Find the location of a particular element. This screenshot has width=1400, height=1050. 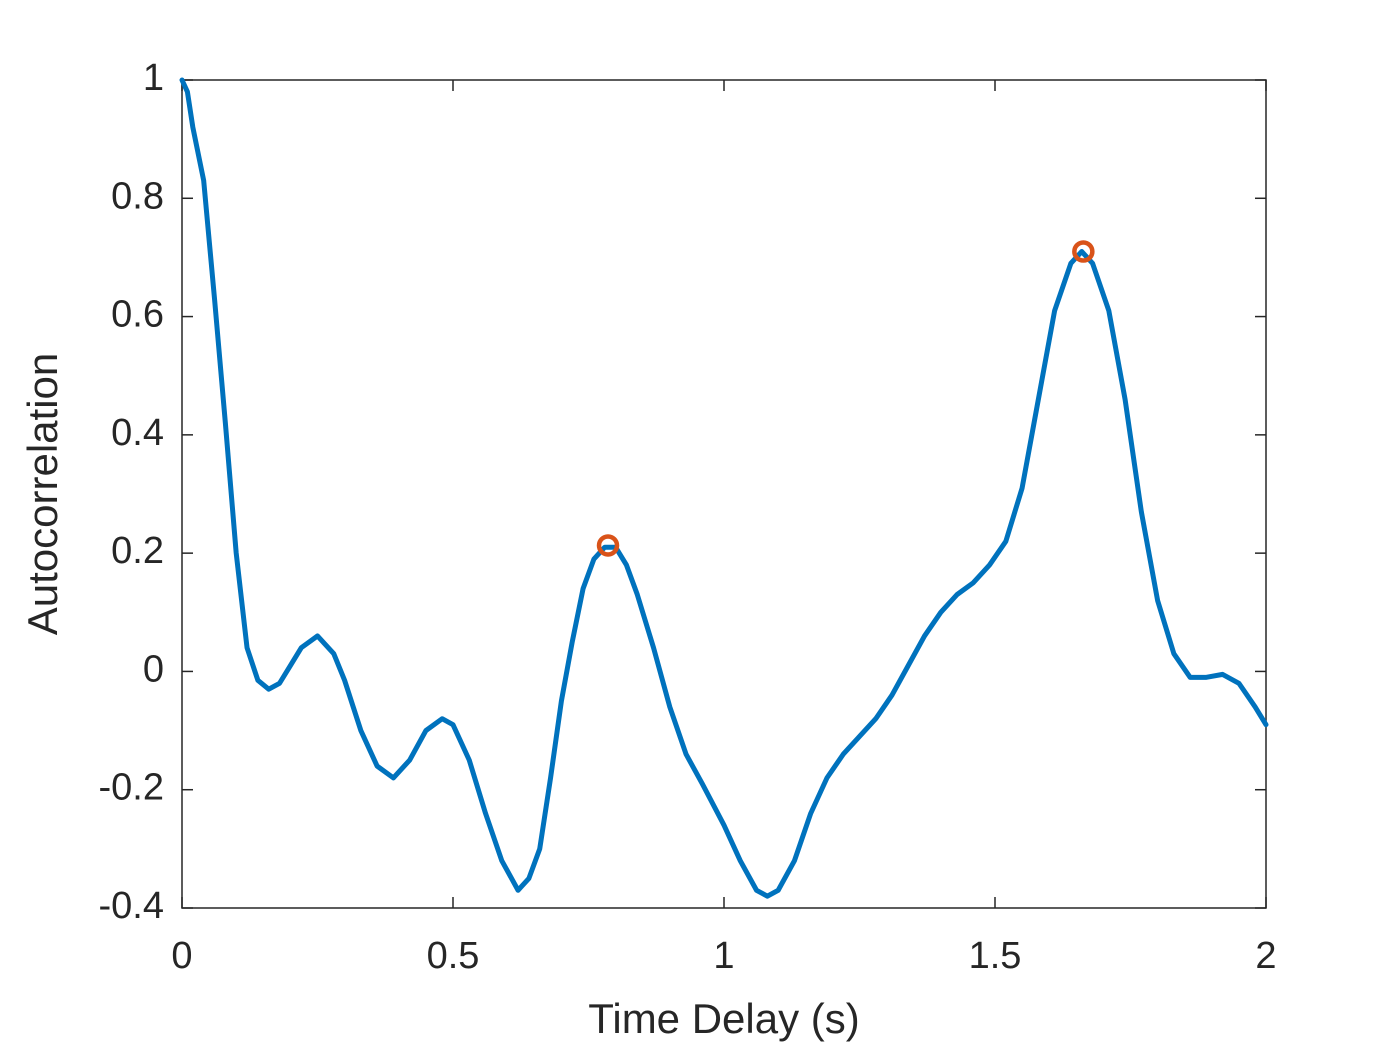

y-tick-label: 0.8 is located at coordinates (137, 196).